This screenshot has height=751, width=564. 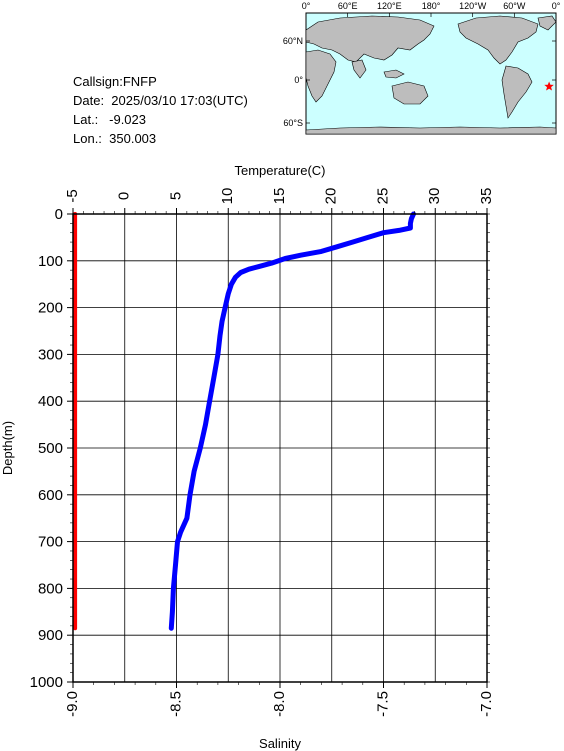 I want to click on salinity-tick-label: -8.5, so click(x=175, y=704).